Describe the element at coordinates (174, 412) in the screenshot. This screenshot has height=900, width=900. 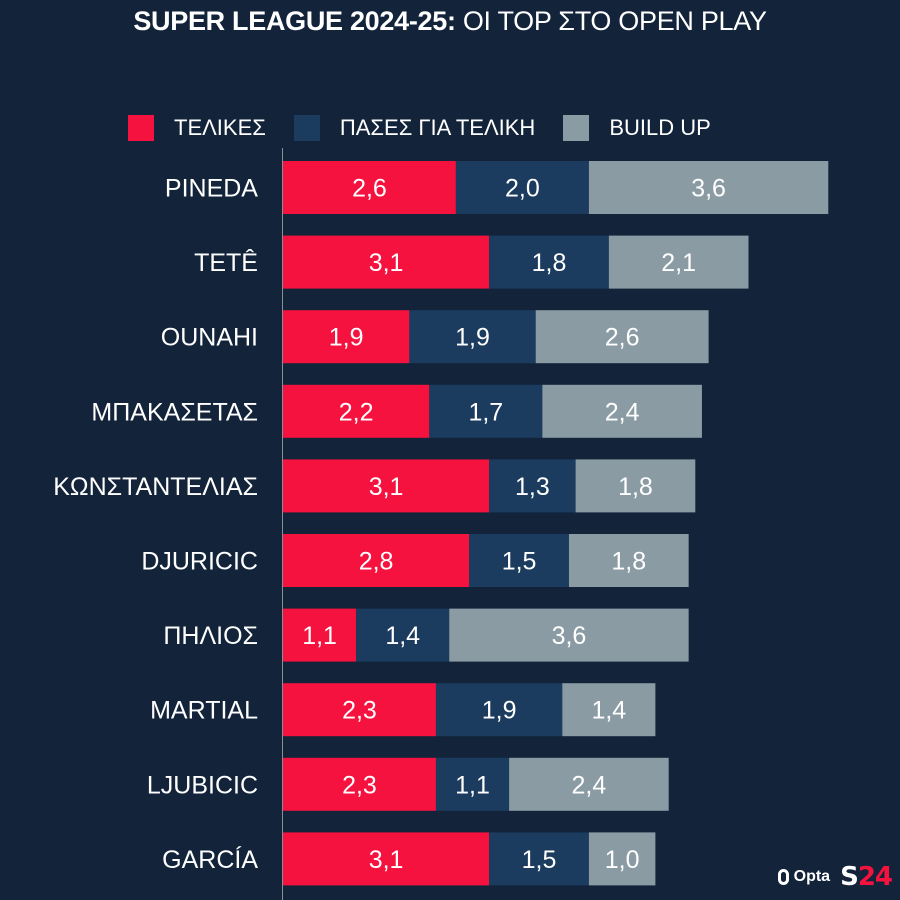
I see `category-label-μπακασετας: ΜΠΑΚΑΣΕΤΑΣ` at that location.